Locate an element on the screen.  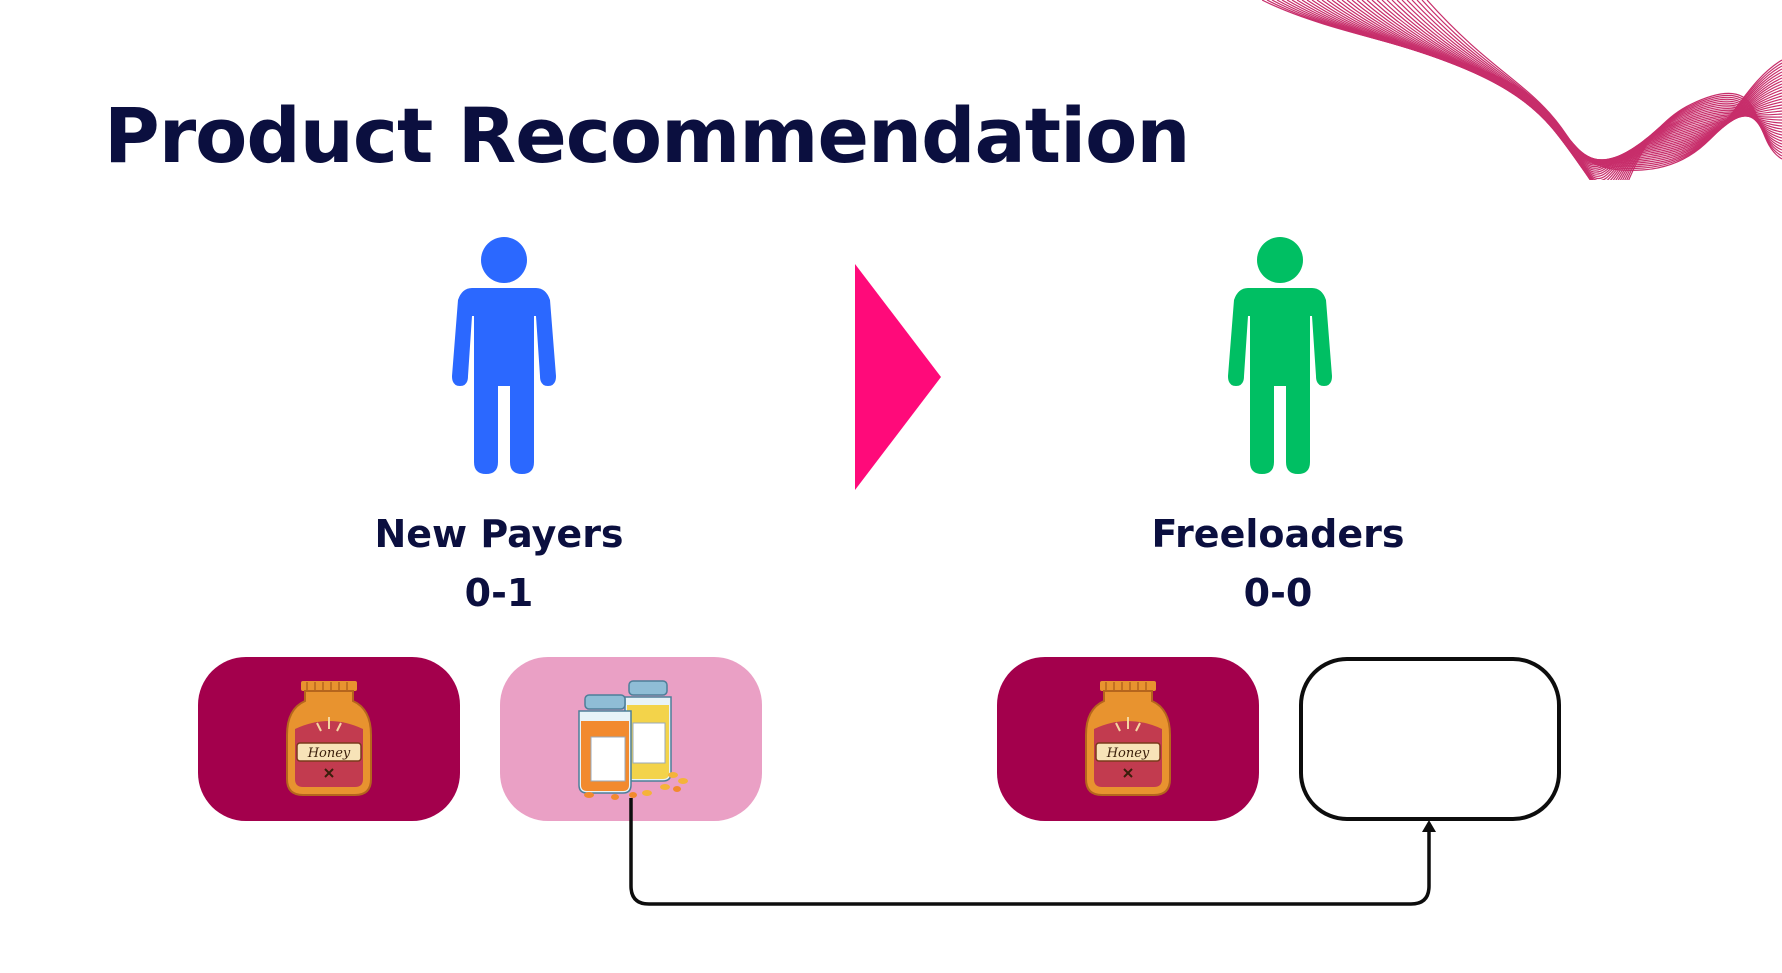
wave-lines-decoration is located at coordinates (1522, 90).